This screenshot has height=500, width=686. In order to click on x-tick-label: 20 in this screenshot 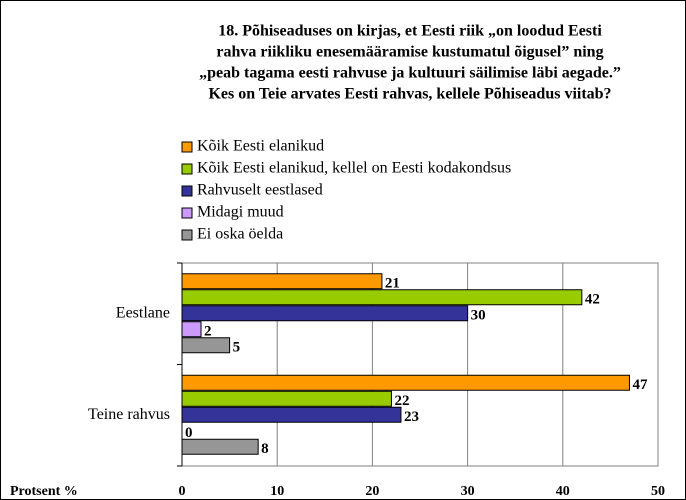, I will do `click(372, 491)`.